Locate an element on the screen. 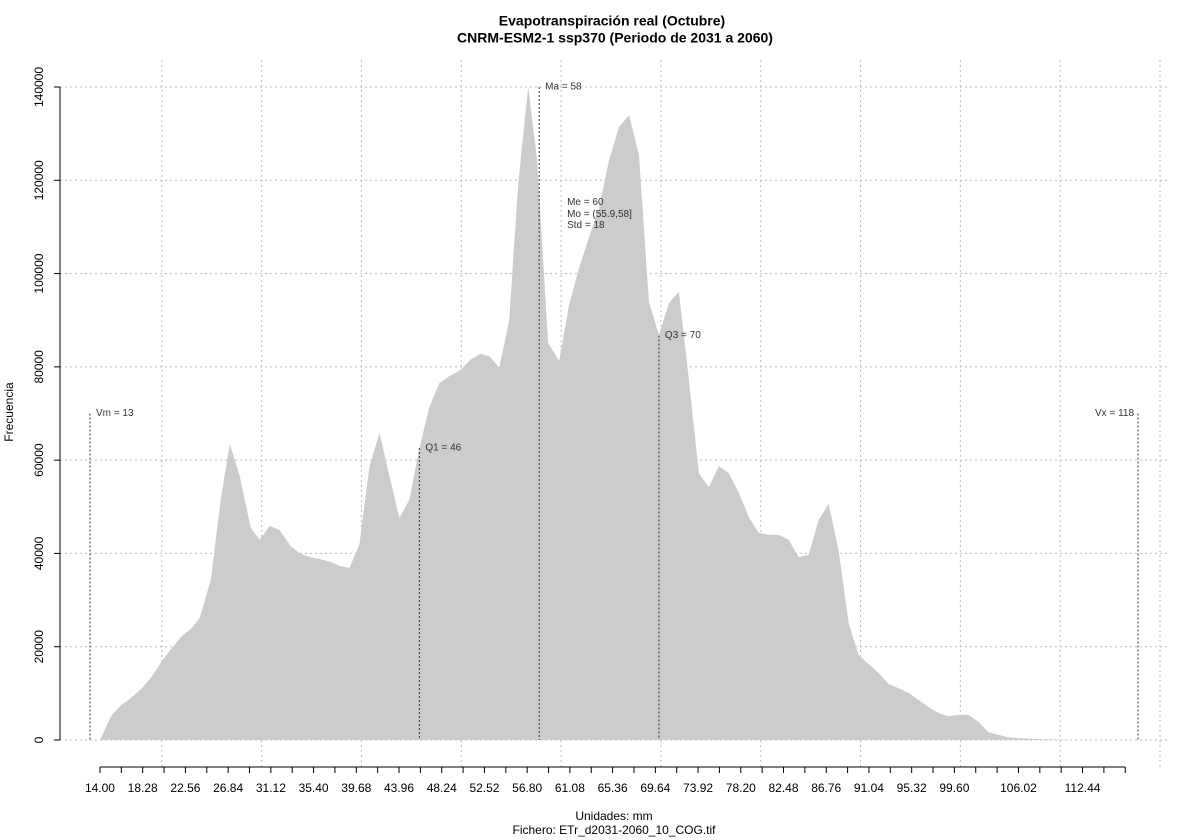 This screenshot has height=840, width=1200. x-tick-label: 22.56 is located at coordinates (185, 788).